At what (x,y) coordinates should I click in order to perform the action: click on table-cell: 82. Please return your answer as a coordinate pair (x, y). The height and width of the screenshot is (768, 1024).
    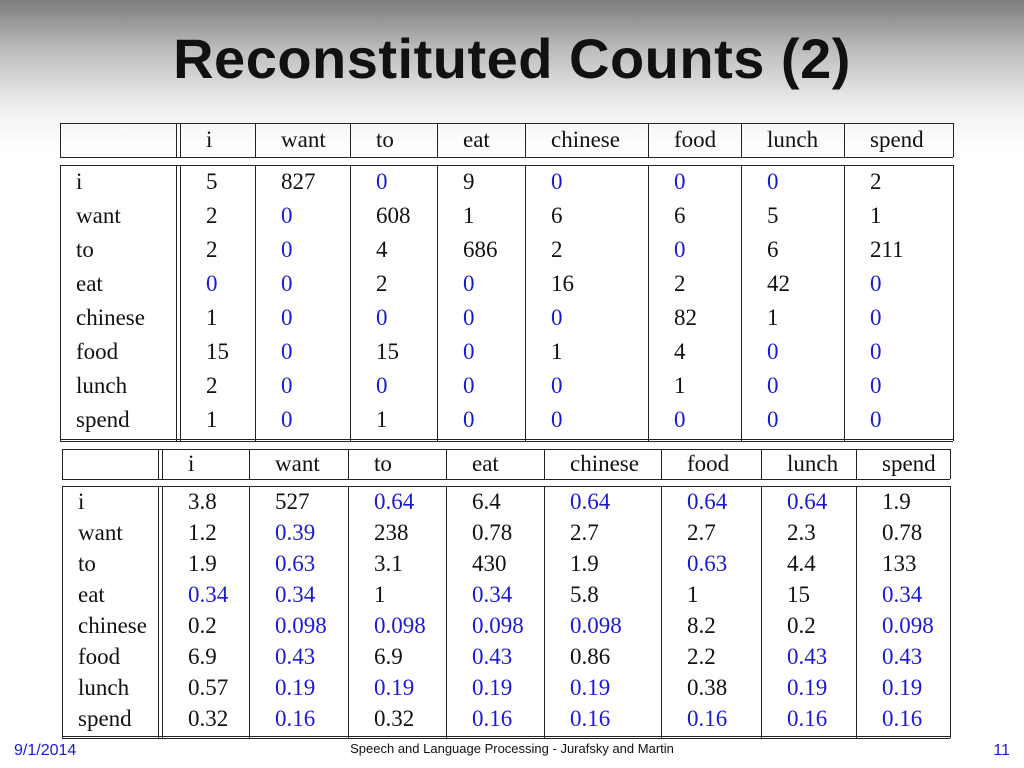
    Looking at the image, I should click on (685, 317).